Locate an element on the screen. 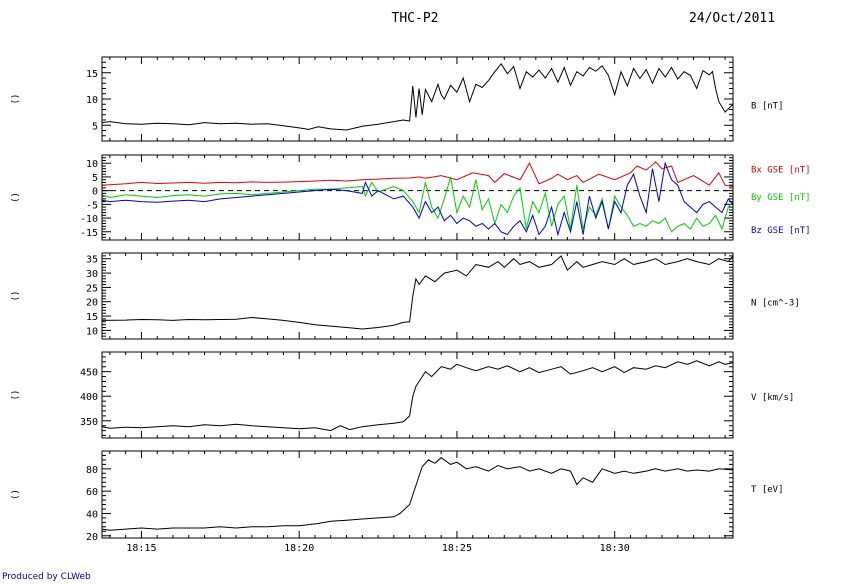 Image resolution: width=864 pixels, height=584 pixels. series-label: V [km/s] is located at coordinates (772, 398).